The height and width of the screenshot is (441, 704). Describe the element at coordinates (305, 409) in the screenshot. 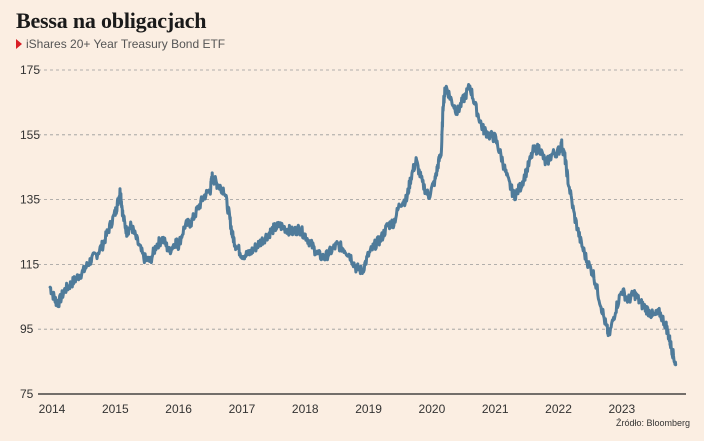

I see `x-tick-label: 2018` at that location.